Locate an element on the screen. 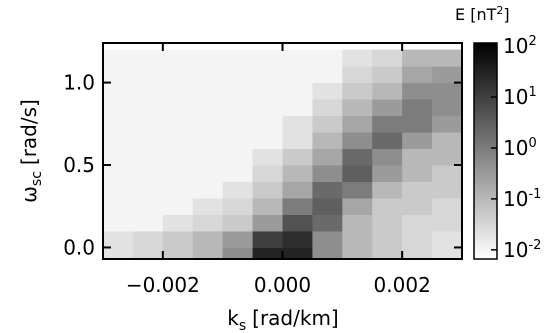 Image resolution: width=555 pixels, height=333 pixels. colorbar-tick-label: 100 is located at coordinates (520, 148).